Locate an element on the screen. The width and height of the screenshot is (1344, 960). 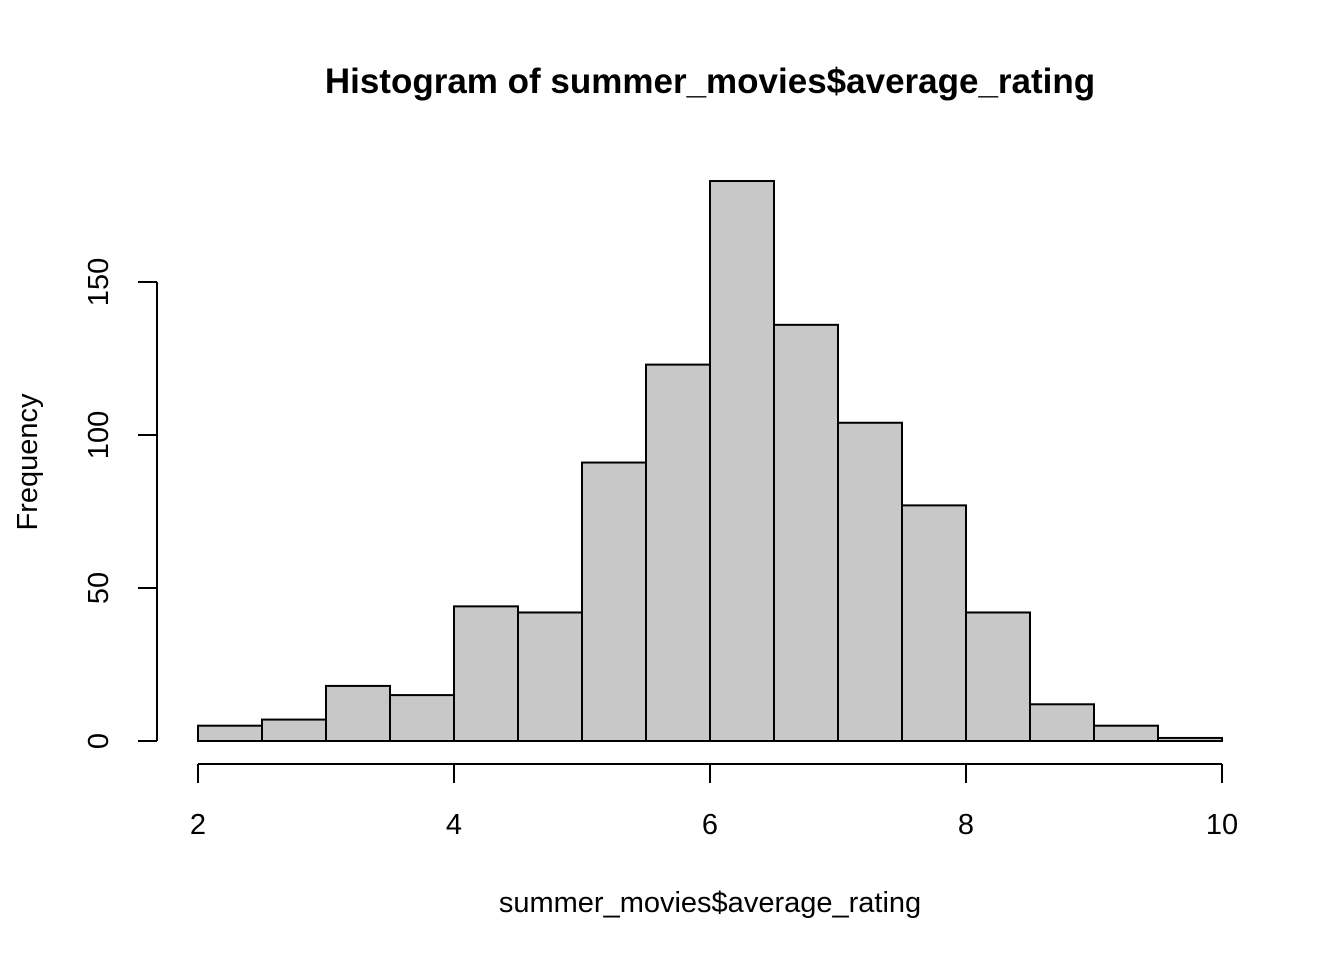
y-axis: 0 50 100 150 is located at coordinates (120, 503).